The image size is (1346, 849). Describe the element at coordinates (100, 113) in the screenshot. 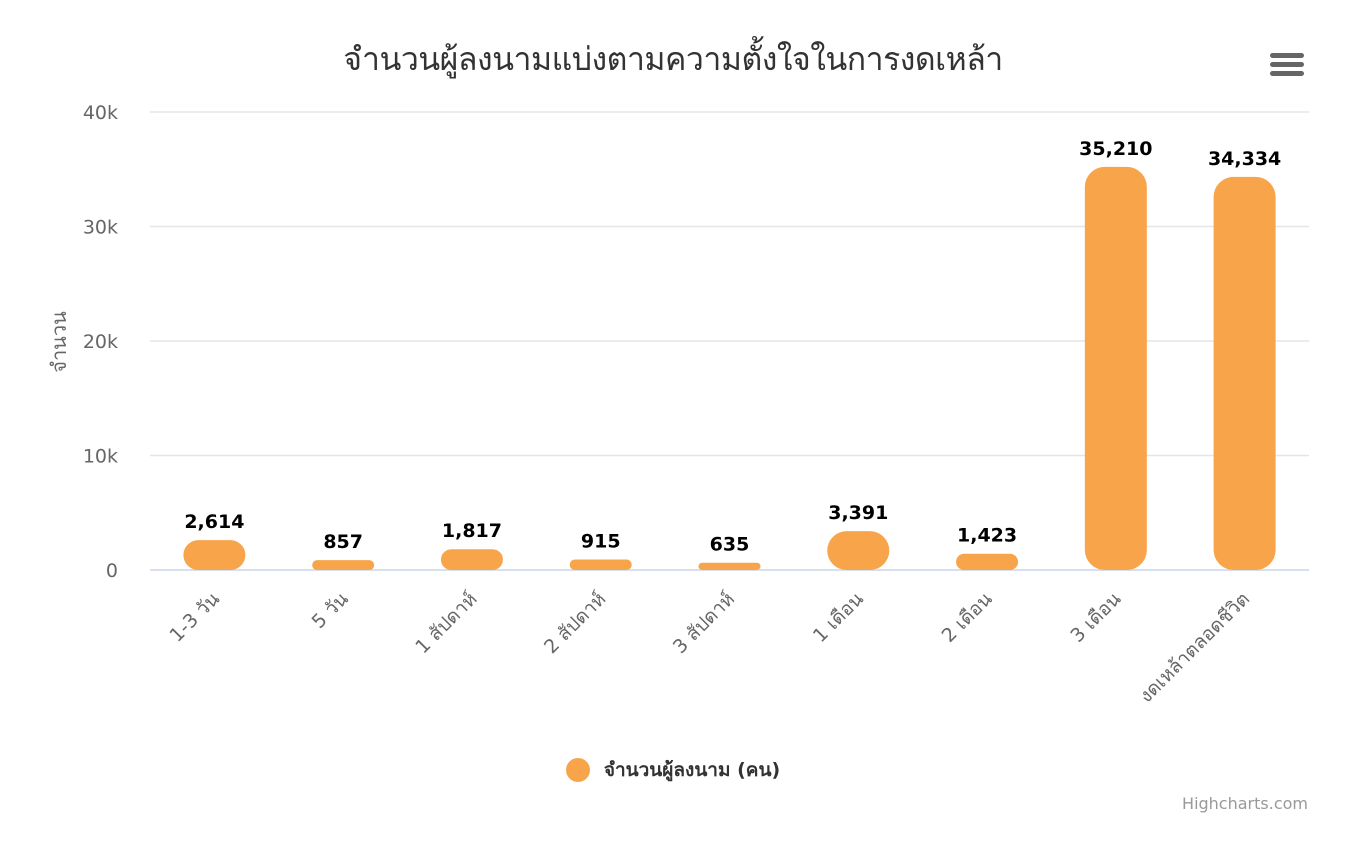

I see `y-tick-label: 40k` at that location.